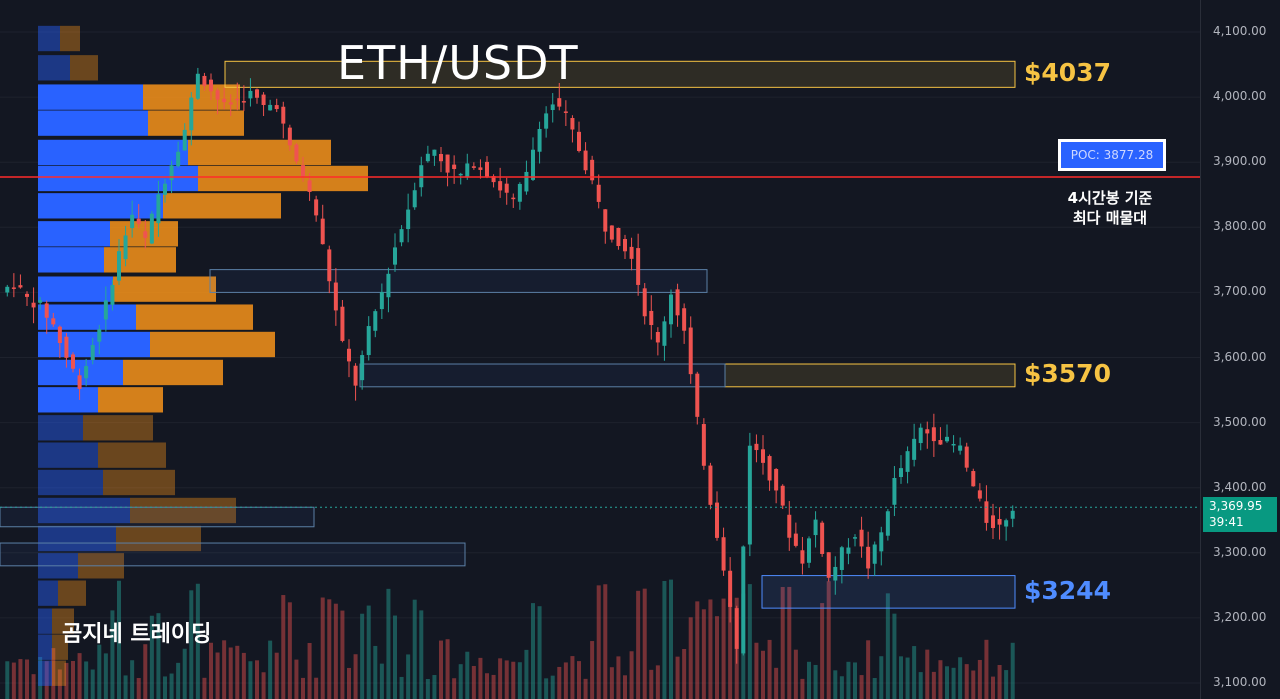 This screenshot has height=699, width=1280. Describe the element at coordinates (1110, 218) in the screenshot. I see `poc-note-line2: 최다 매물대` at that location.